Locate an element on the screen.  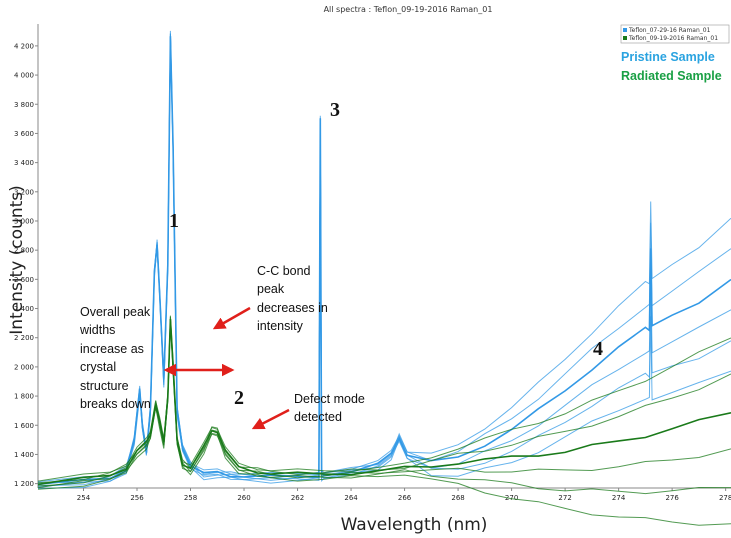
x-tick-label: 256 is located at coordinates (137, 498).